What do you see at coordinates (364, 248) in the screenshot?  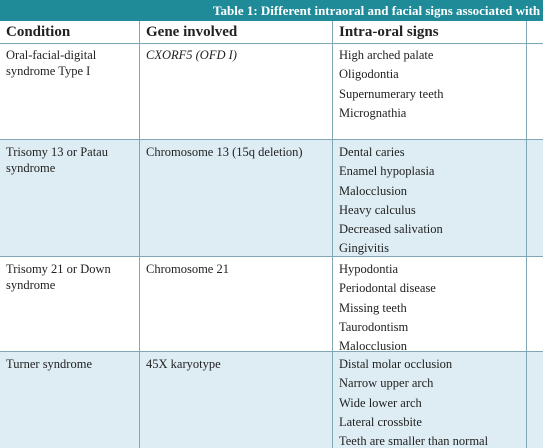 I see `sign-item: Gingivitis` at bounding box center [364, 248].